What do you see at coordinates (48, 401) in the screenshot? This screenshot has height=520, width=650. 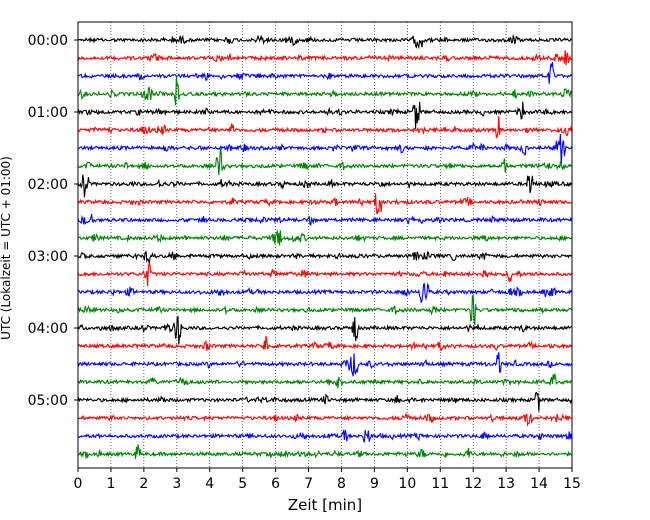 I see `y-tick-label: 05:00` at bounding box center [48, 401].